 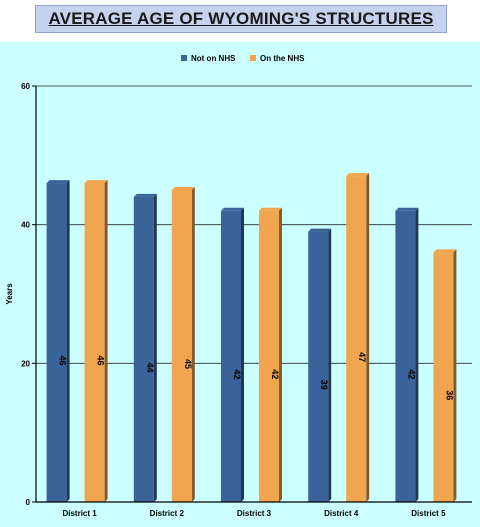 What do you see at coordinates (188, 364) in the screenshot?
I see `bar-value-label: 45` at bounding box center [188, 364].